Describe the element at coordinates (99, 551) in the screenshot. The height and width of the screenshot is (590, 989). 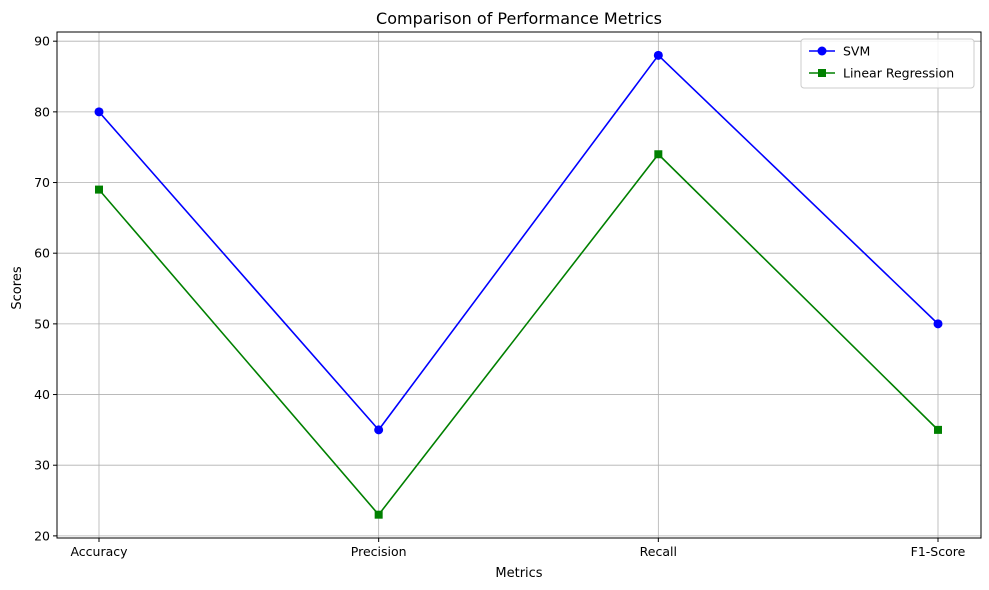
I see `x-tick-label: Accuracy` at that location.